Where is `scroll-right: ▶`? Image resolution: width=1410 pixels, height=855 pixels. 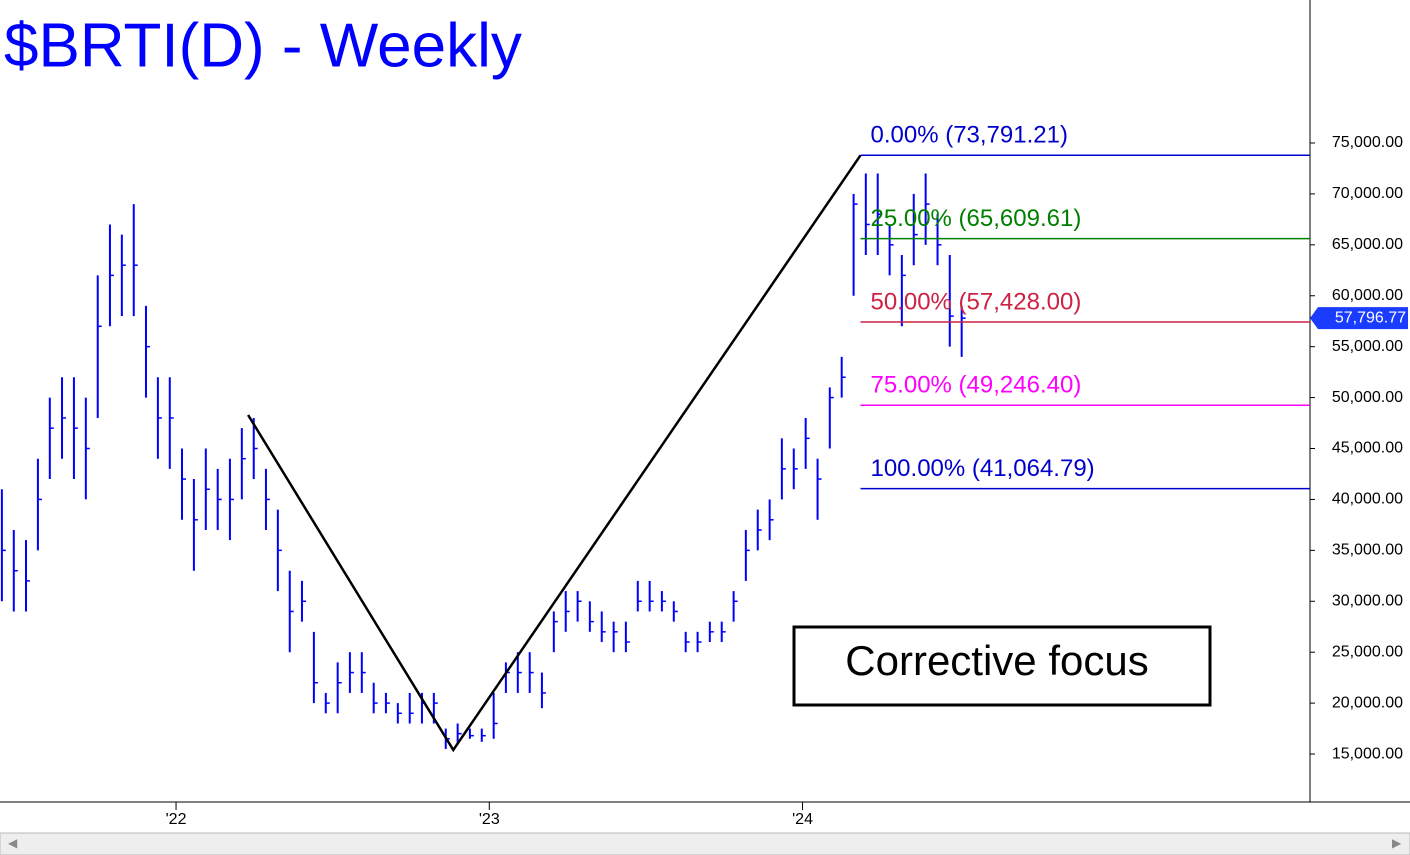 scroll-right: ▶ is located at coordinates (1397, 843).